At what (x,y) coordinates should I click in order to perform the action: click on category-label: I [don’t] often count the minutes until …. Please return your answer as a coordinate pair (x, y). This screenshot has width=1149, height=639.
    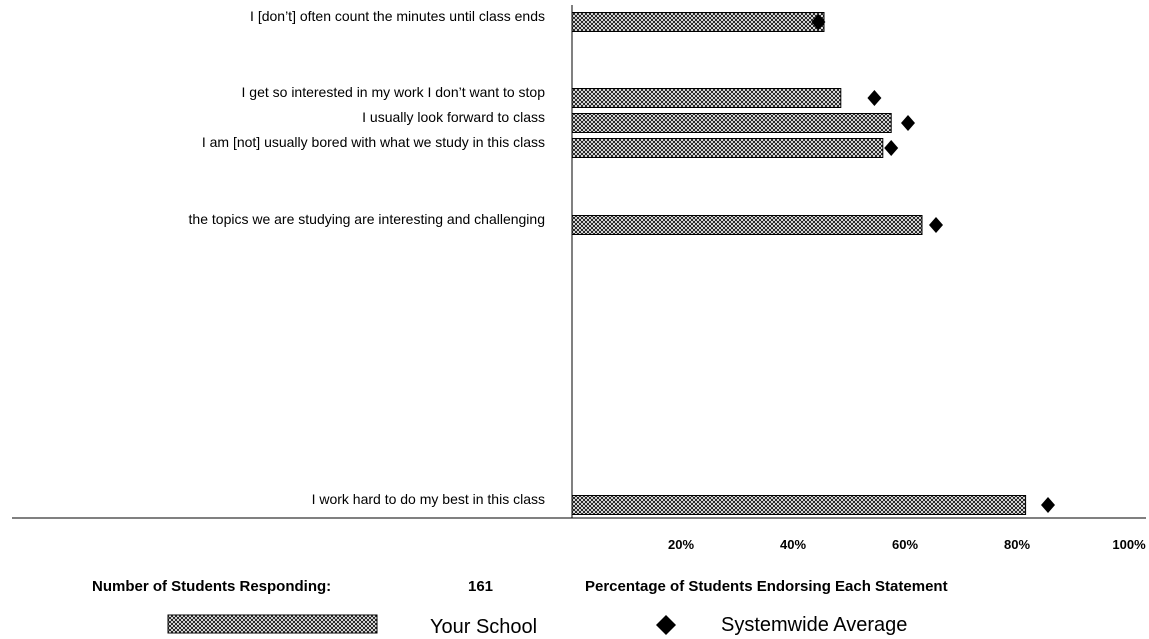
    Looking at the image, I should click on (397, 16).